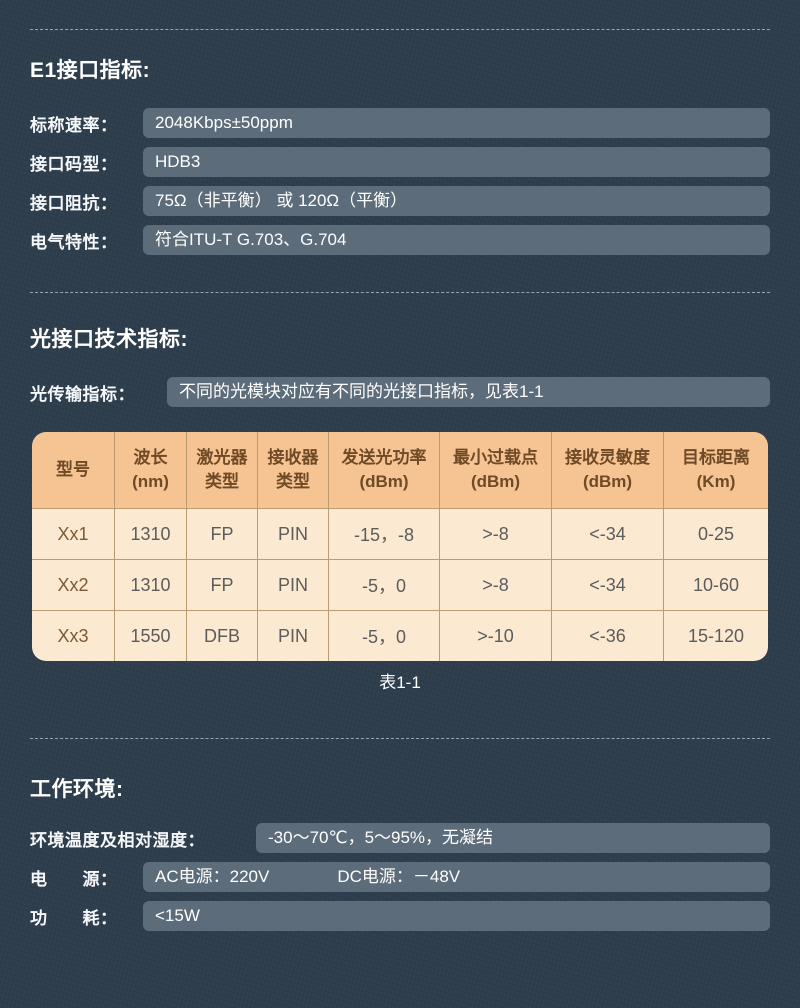  What do you see at coordinates (221, 635) in the screenshot?
I see `table-cell: DFB` at bounding box center [221, 635].